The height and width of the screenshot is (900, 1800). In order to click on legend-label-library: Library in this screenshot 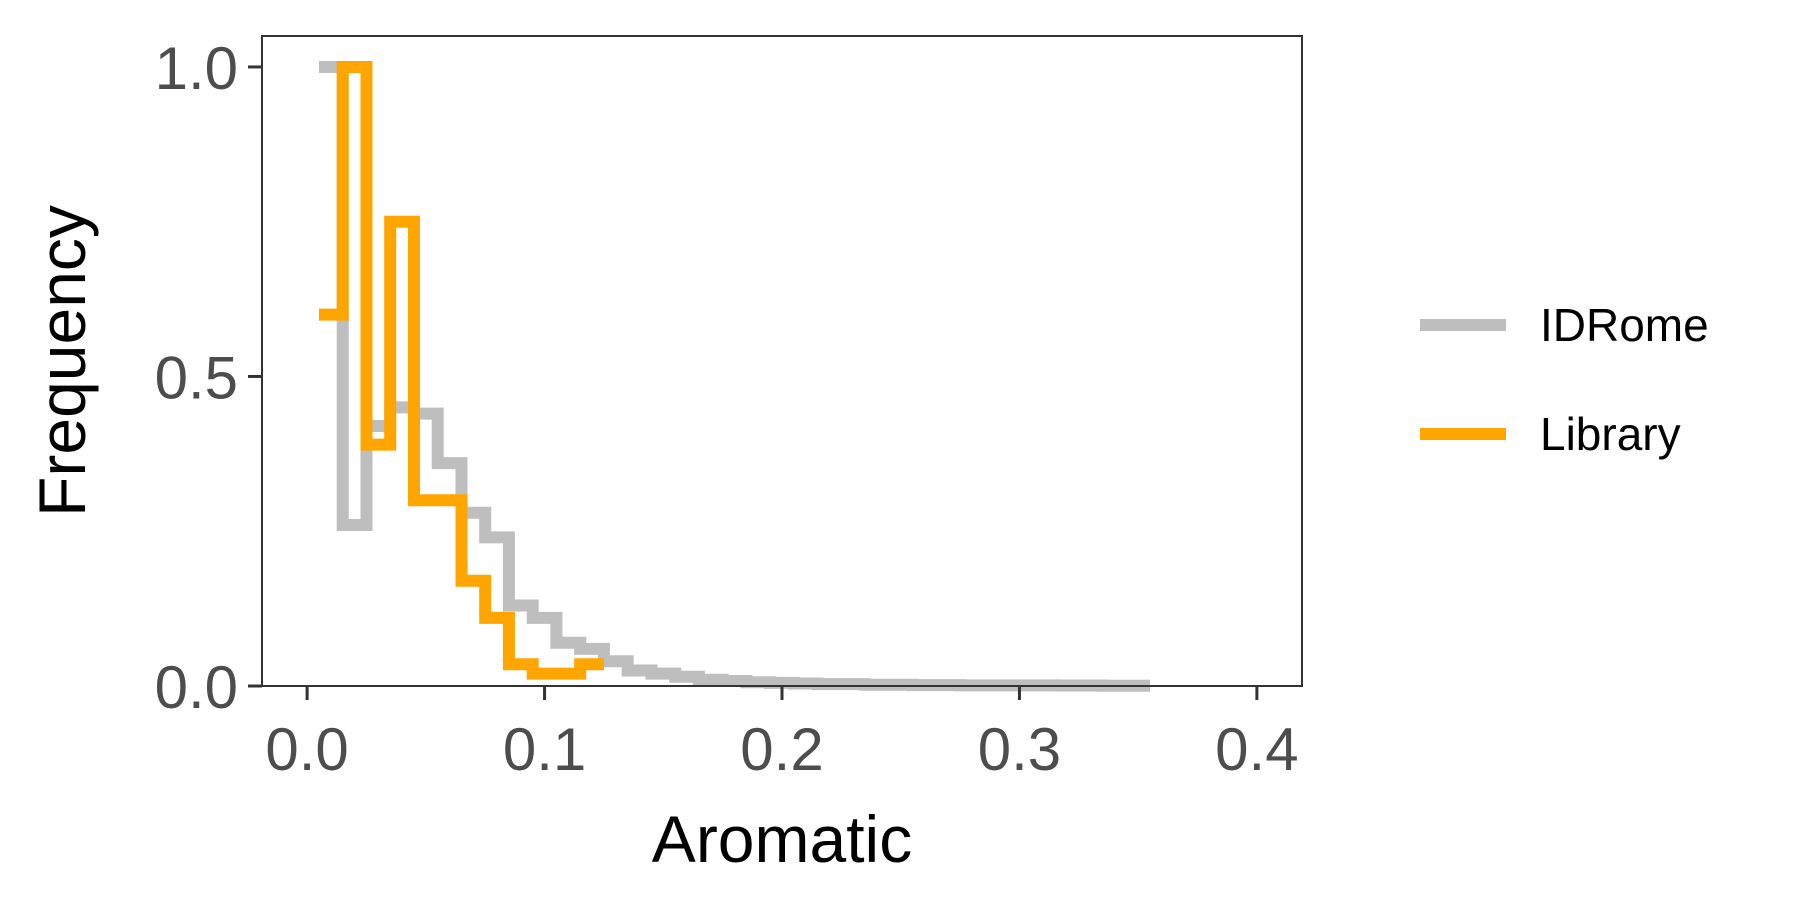, I will do `click(1610, 434)`.